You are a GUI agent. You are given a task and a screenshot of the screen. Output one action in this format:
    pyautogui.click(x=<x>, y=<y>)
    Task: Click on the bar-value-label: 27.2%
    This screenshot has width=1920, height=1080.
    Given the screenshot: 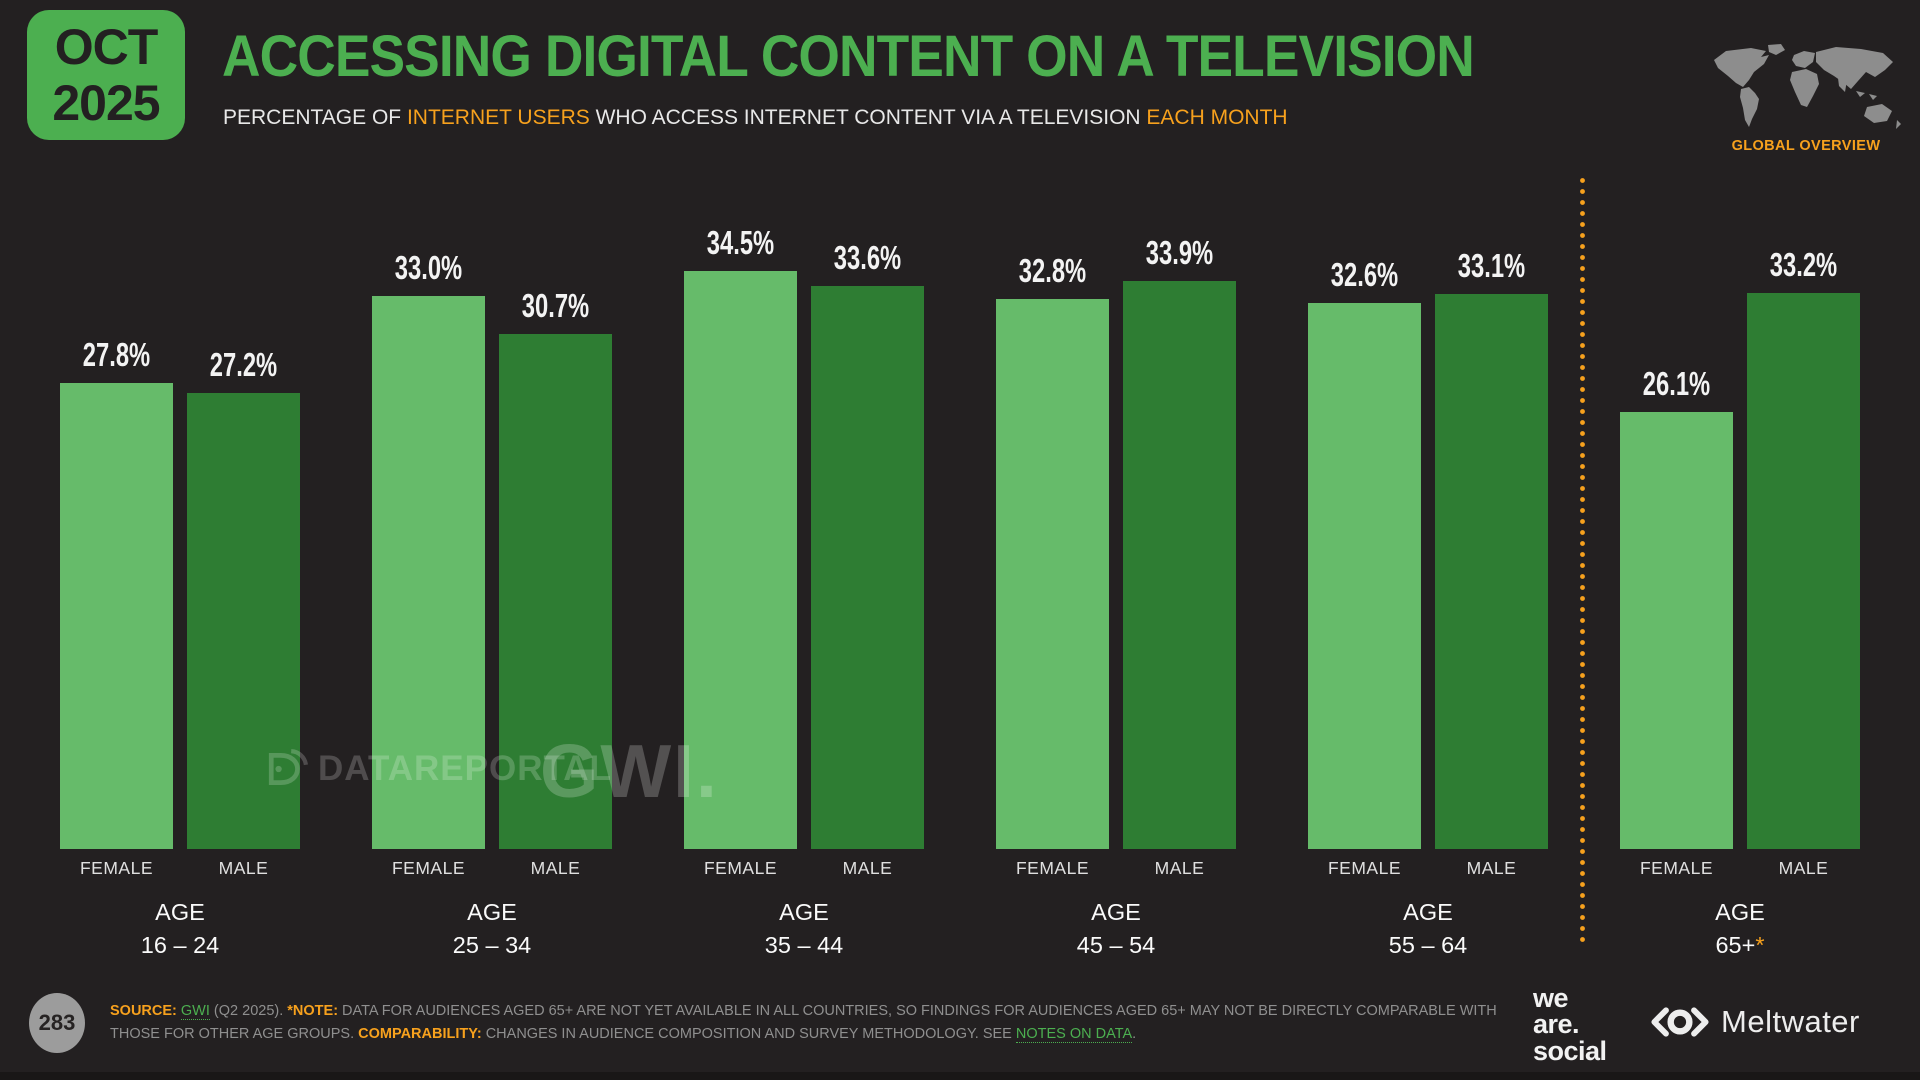 What is the action you would take?
    pyautogui.click(x=243, y=364)
    